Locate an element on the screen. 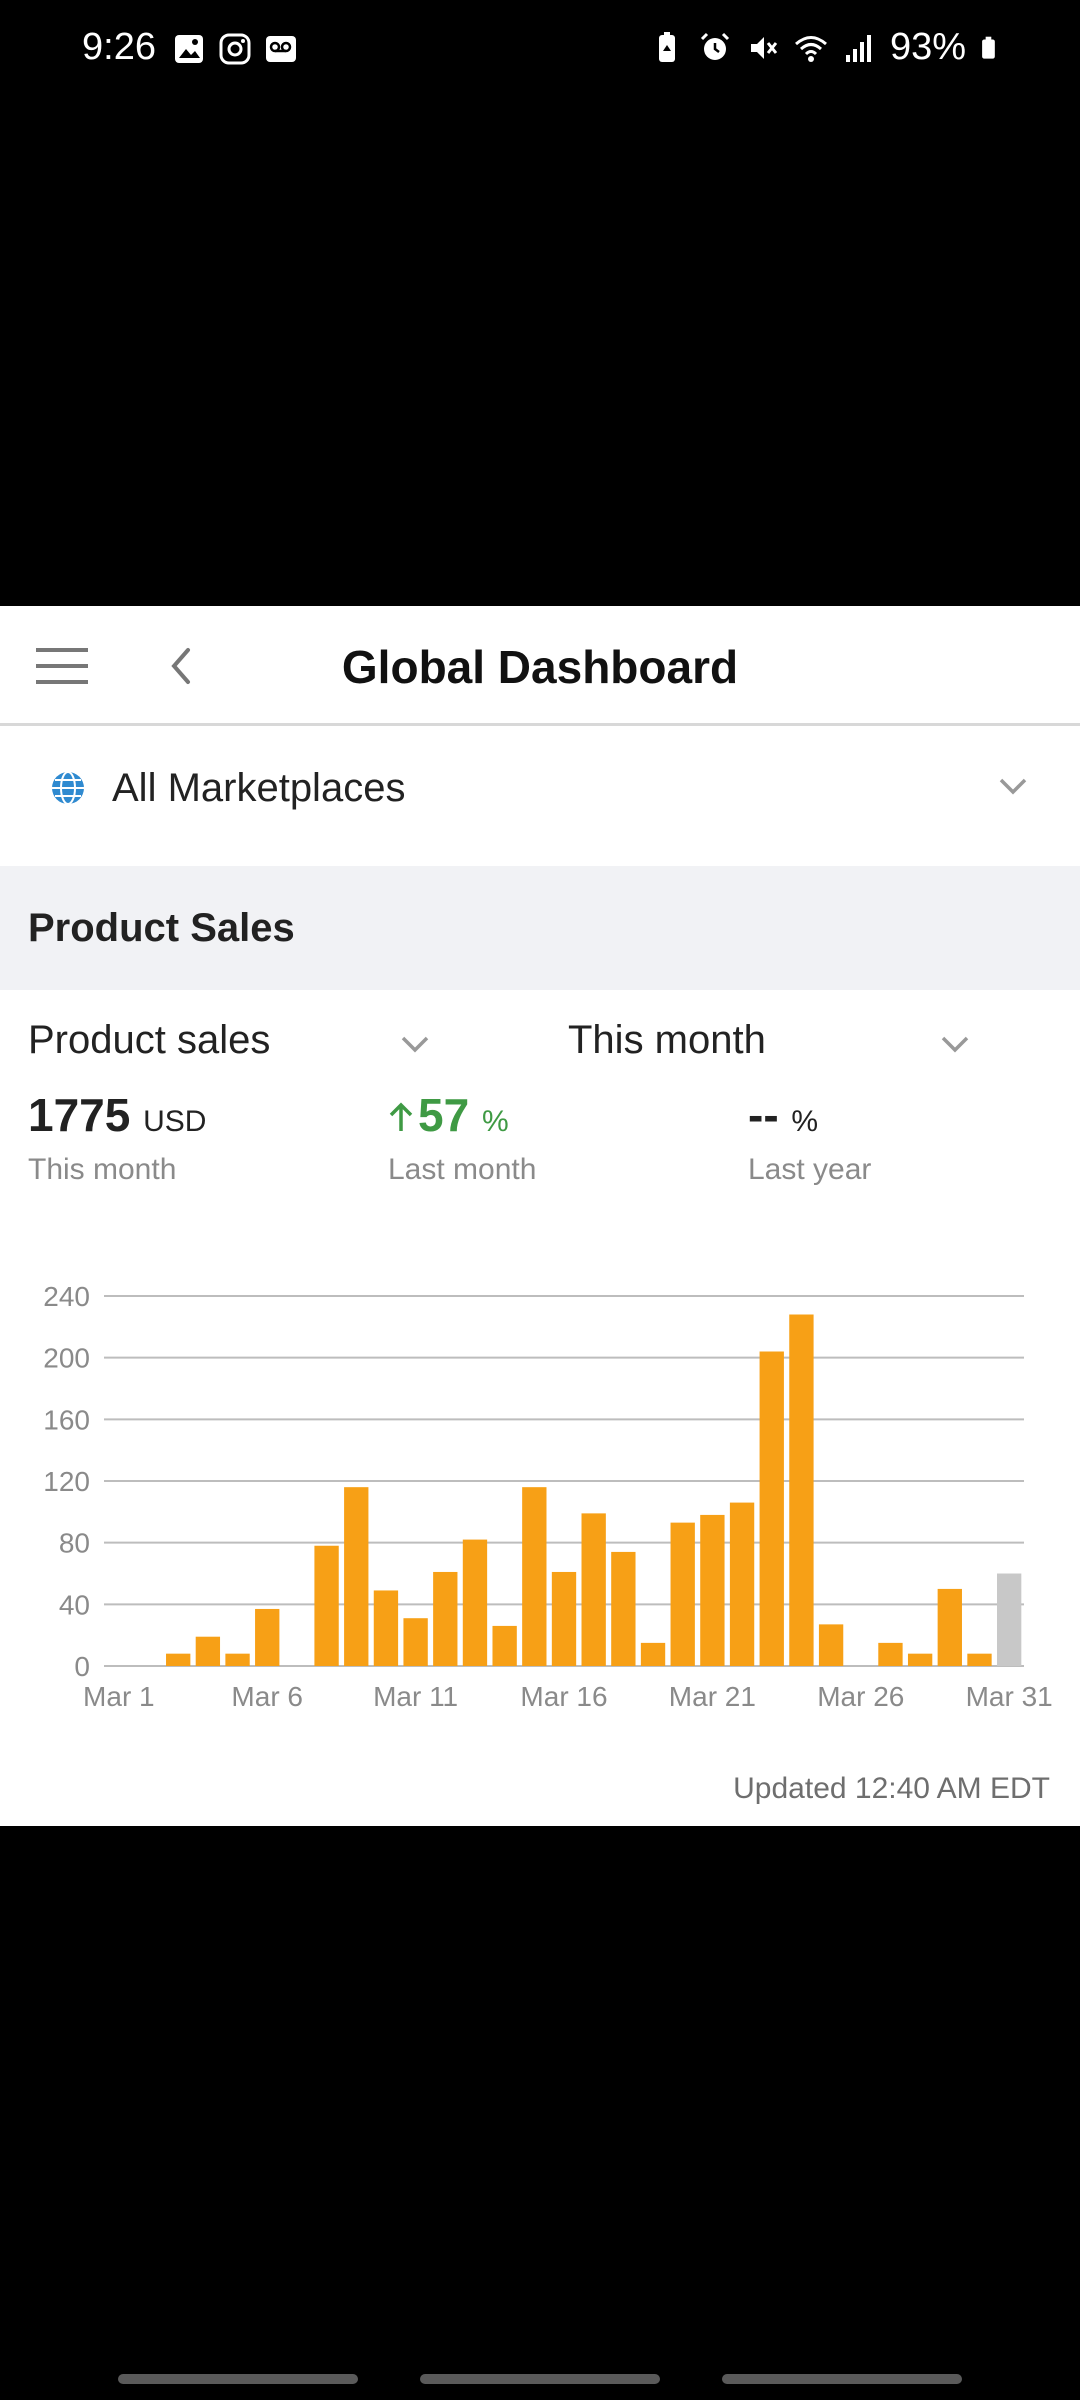  y-tick-label: 160 is located at coordinates (66, 1419).